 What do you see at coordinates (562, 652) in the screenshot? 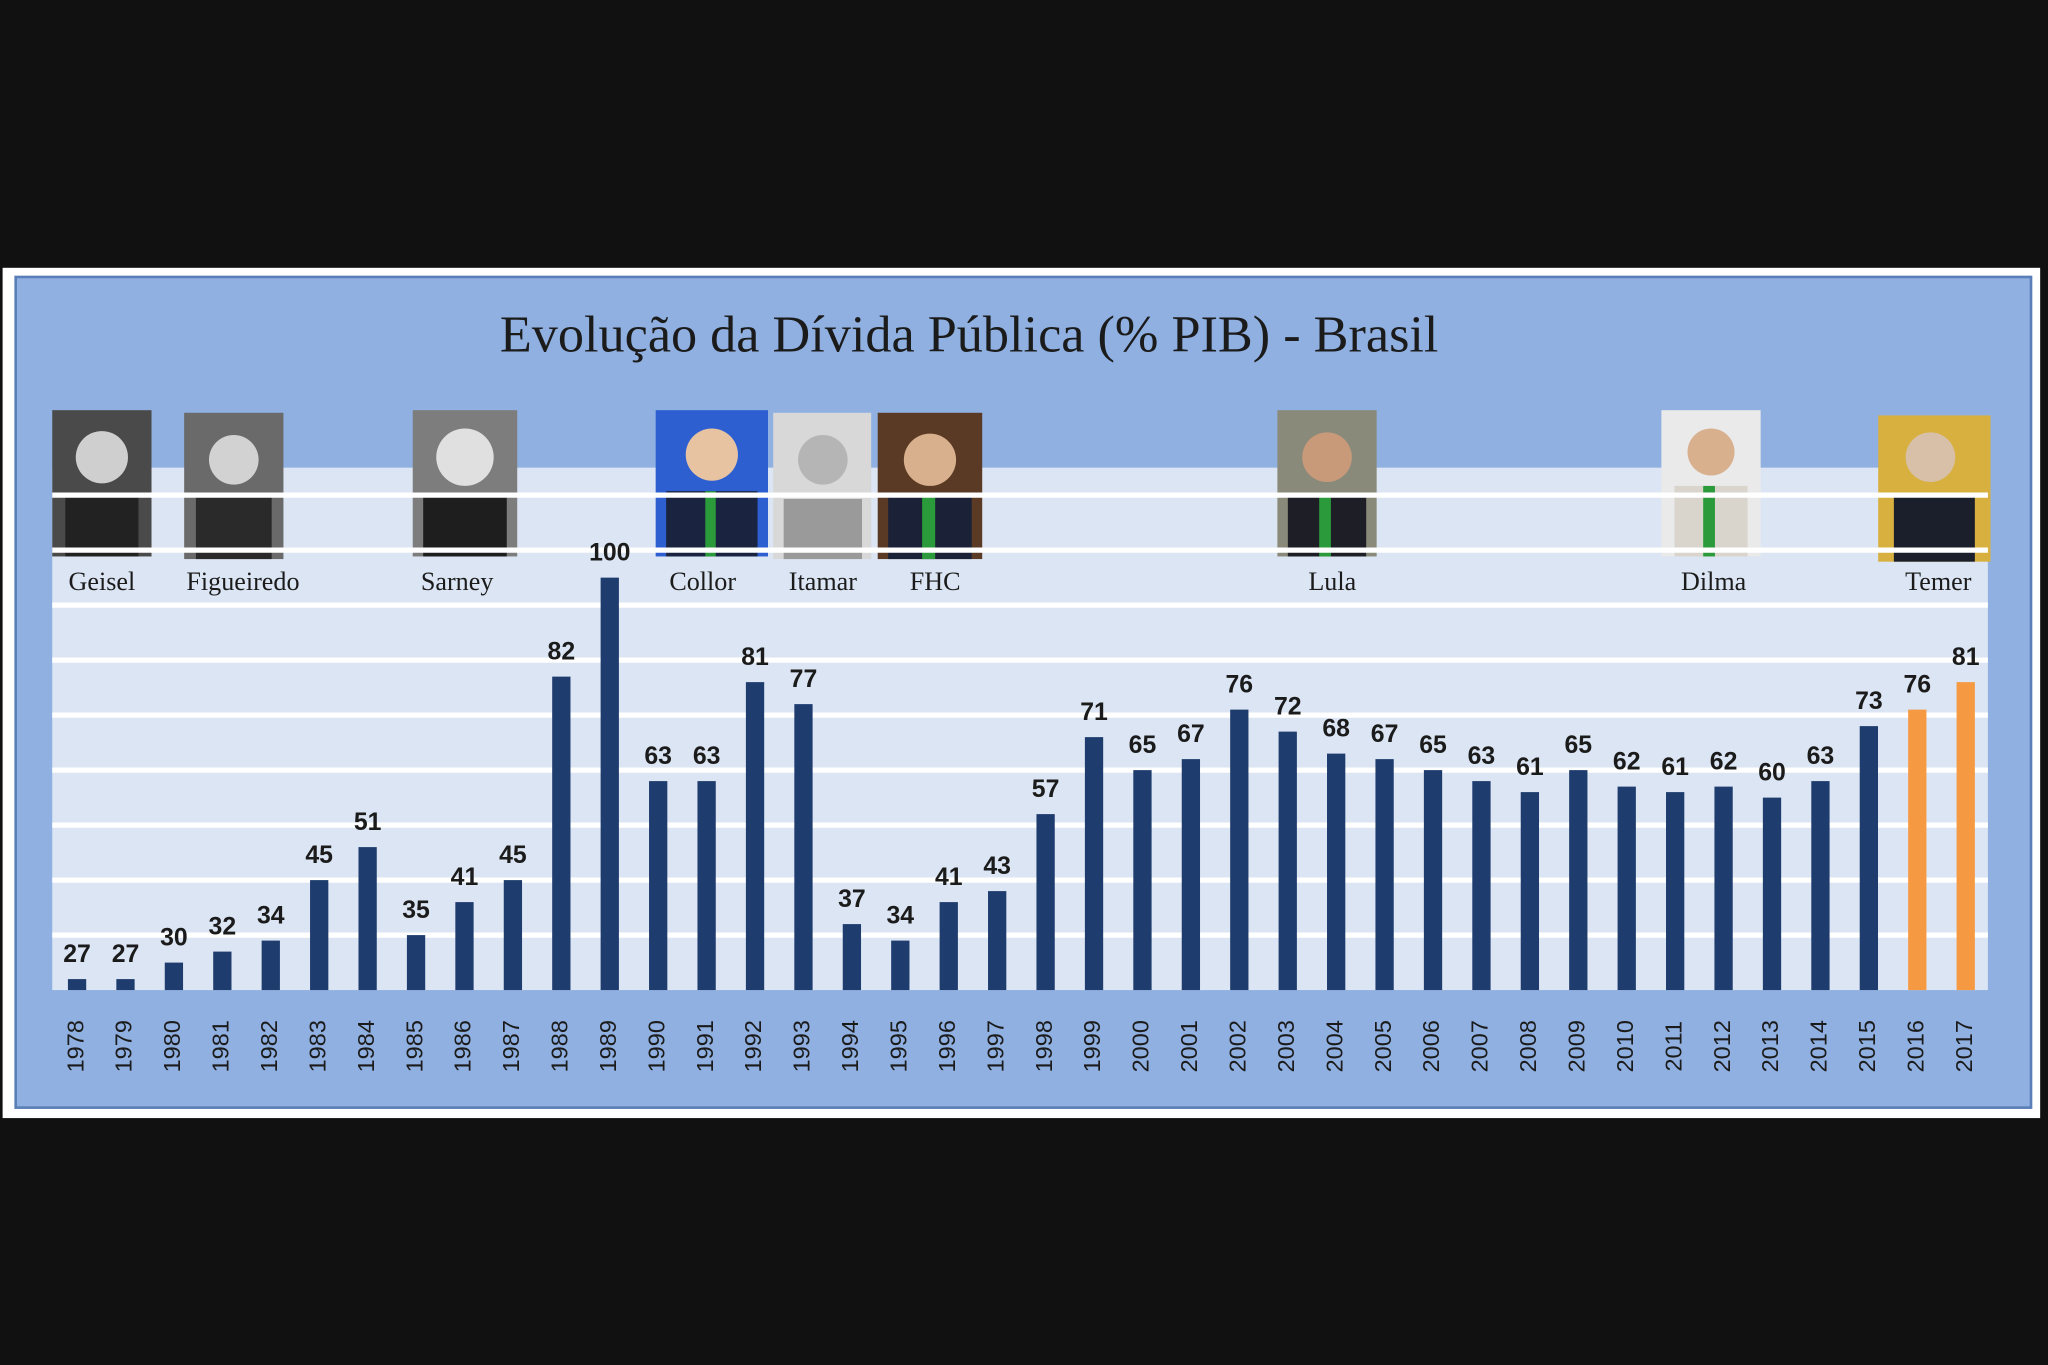
I see `value-label: 82` at bounding box center [562, 652].